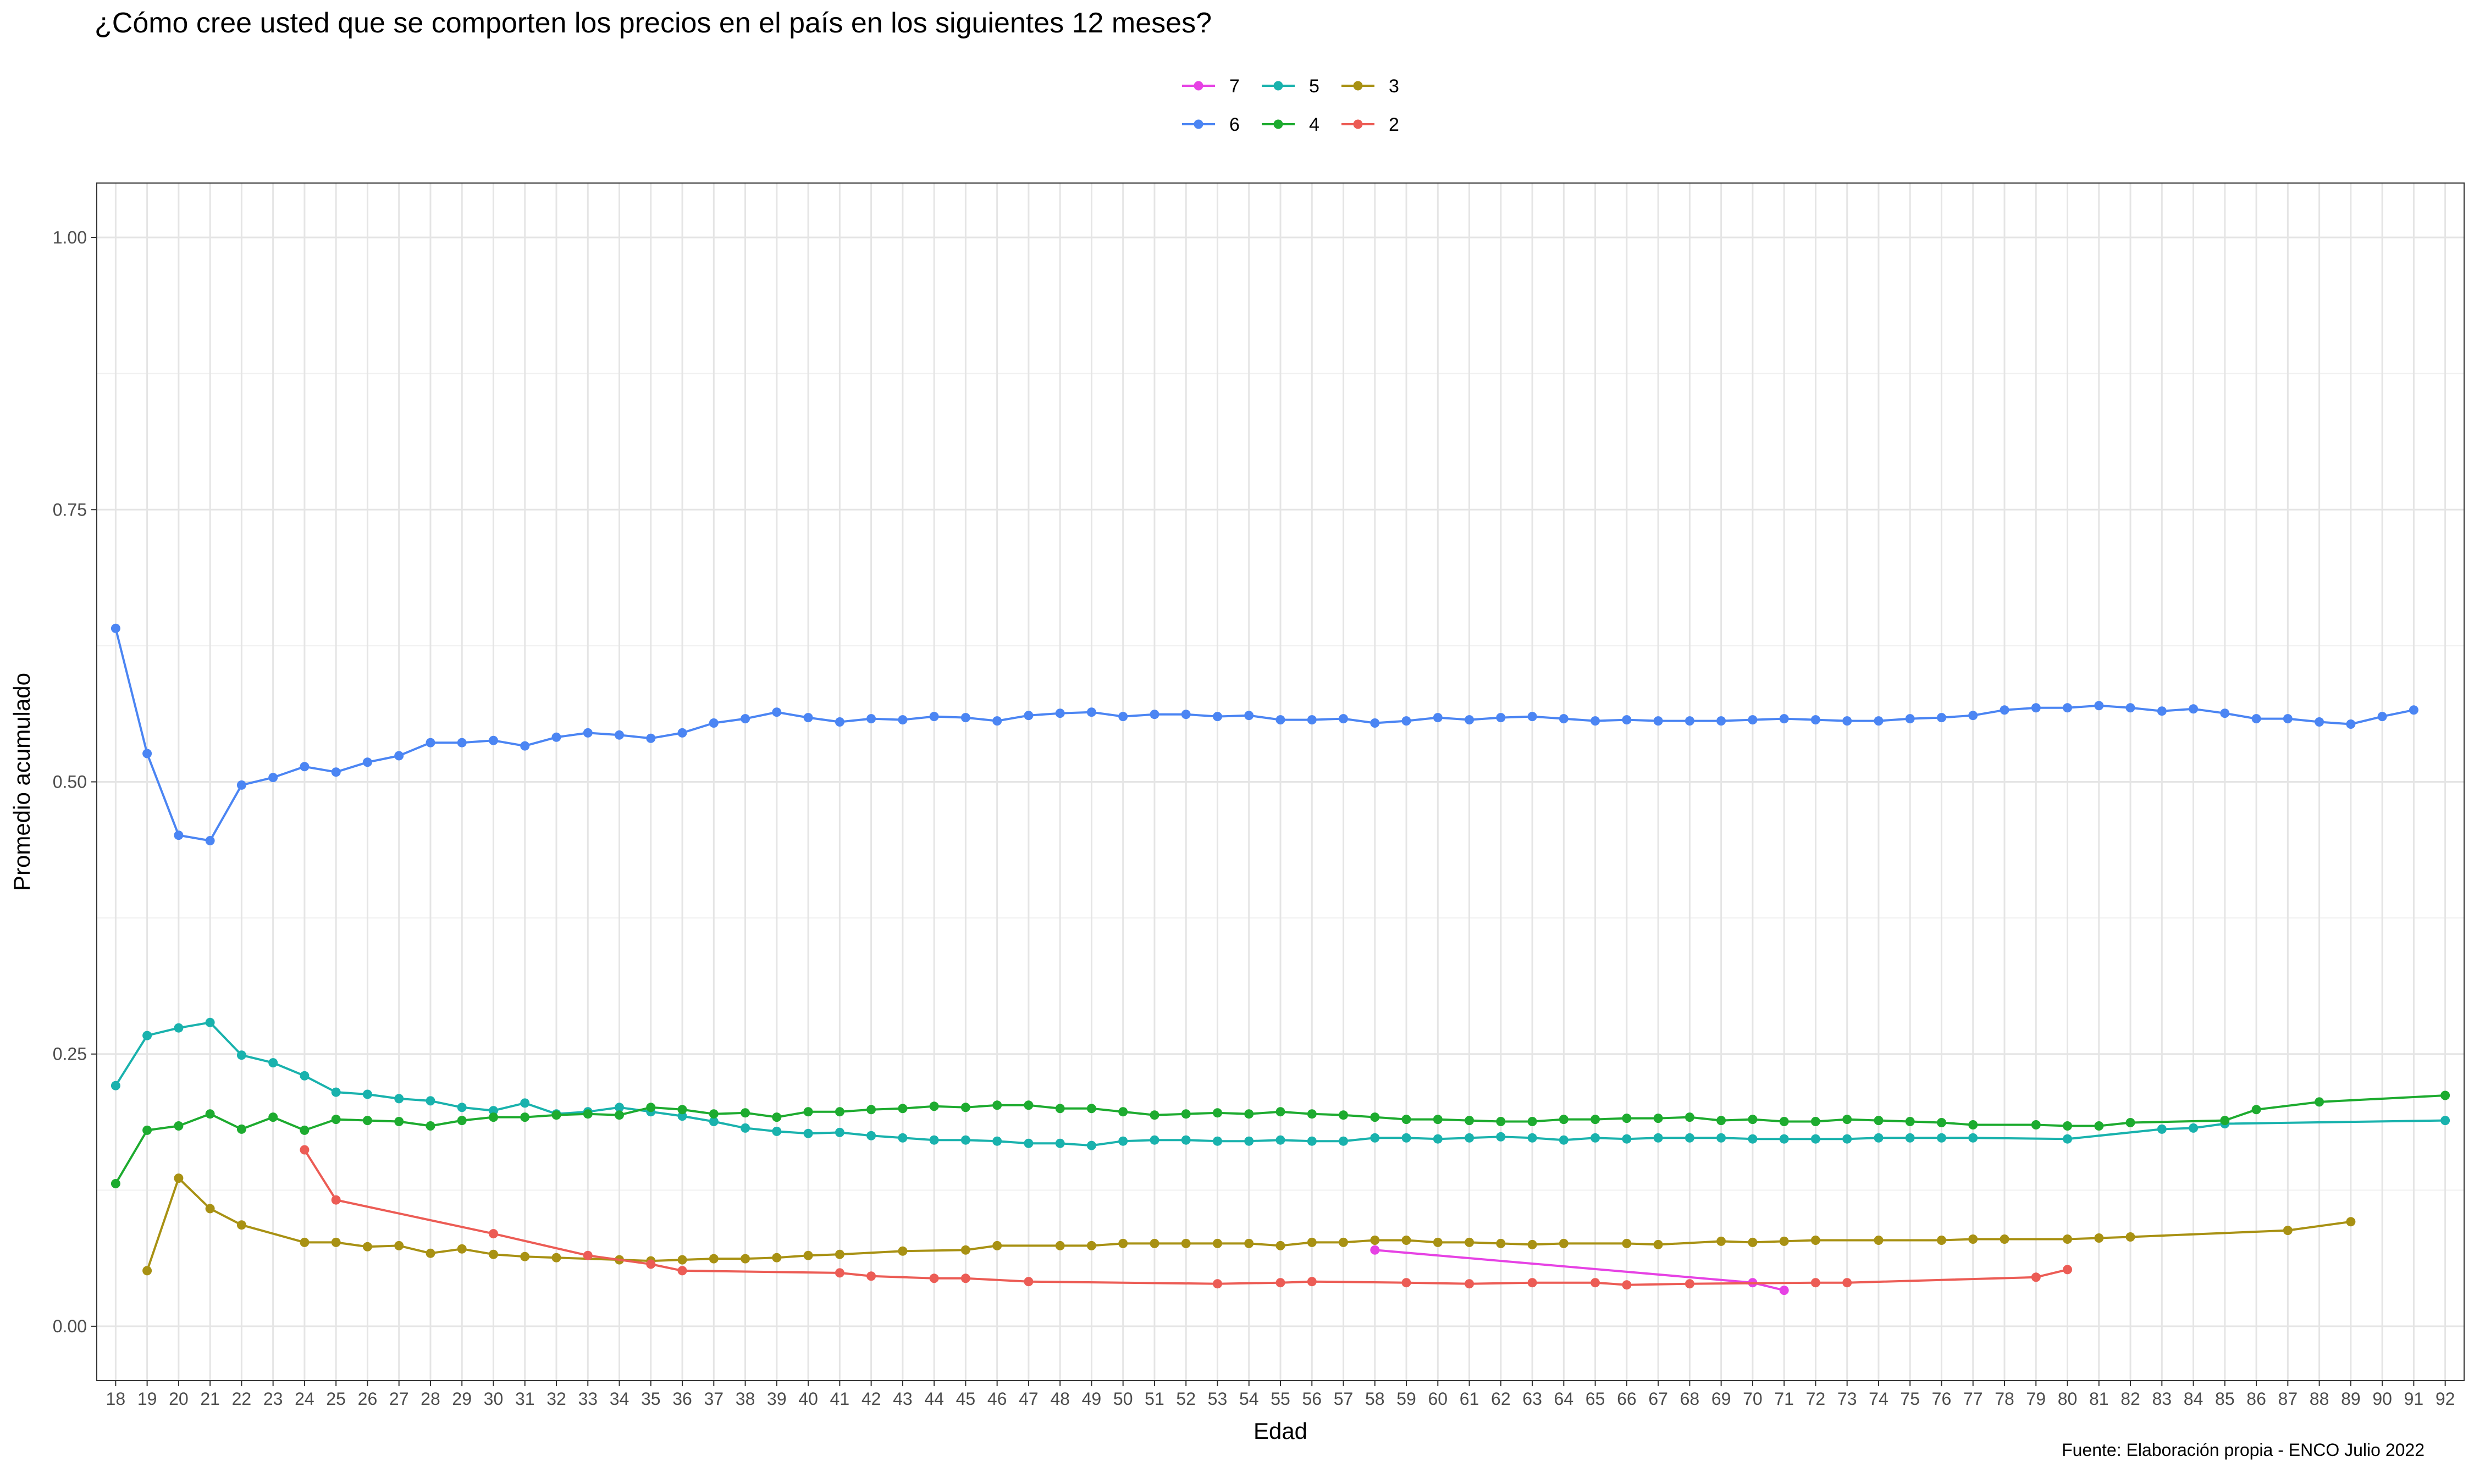 This screenshot has width=2474, height=1484. What do you see at coordinates (1154, 1399) in the screenshot?
I see `x-tick-label: 51` at bounding box center [1154, 1399].